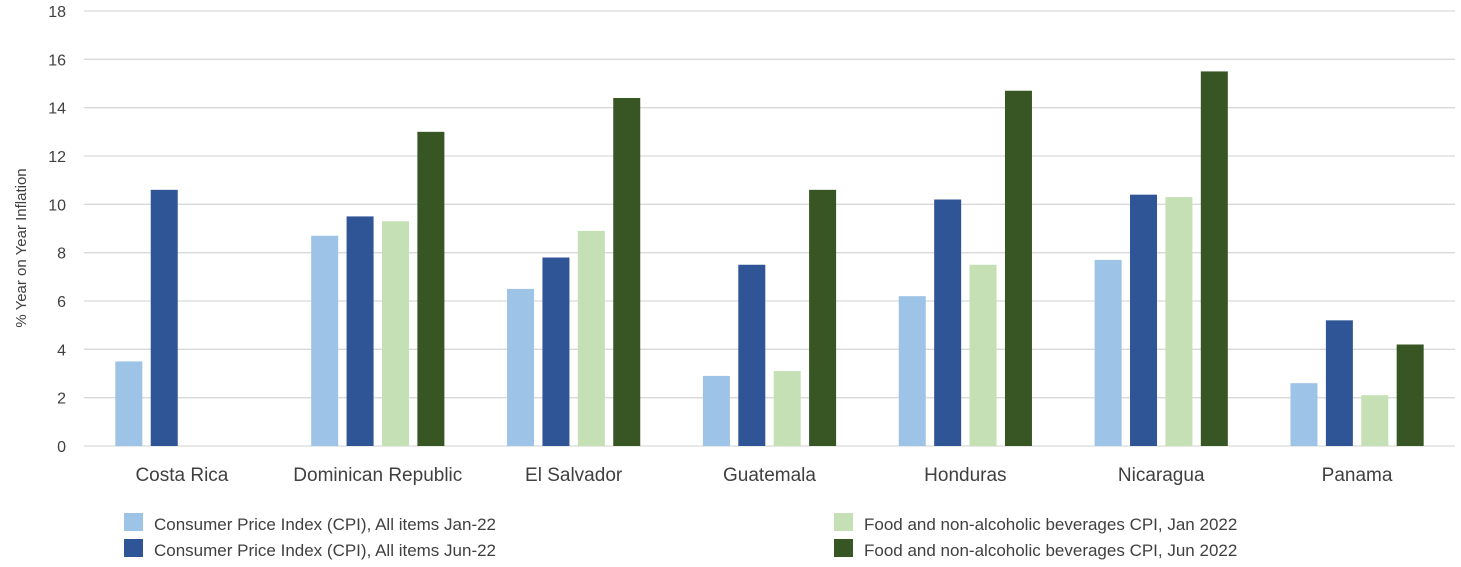 The image size is (1461, 567). What do you see at coordinates (57, 205) in the screenshot?
I see `y-tick-label: 10` at bounding box center [57, 205].